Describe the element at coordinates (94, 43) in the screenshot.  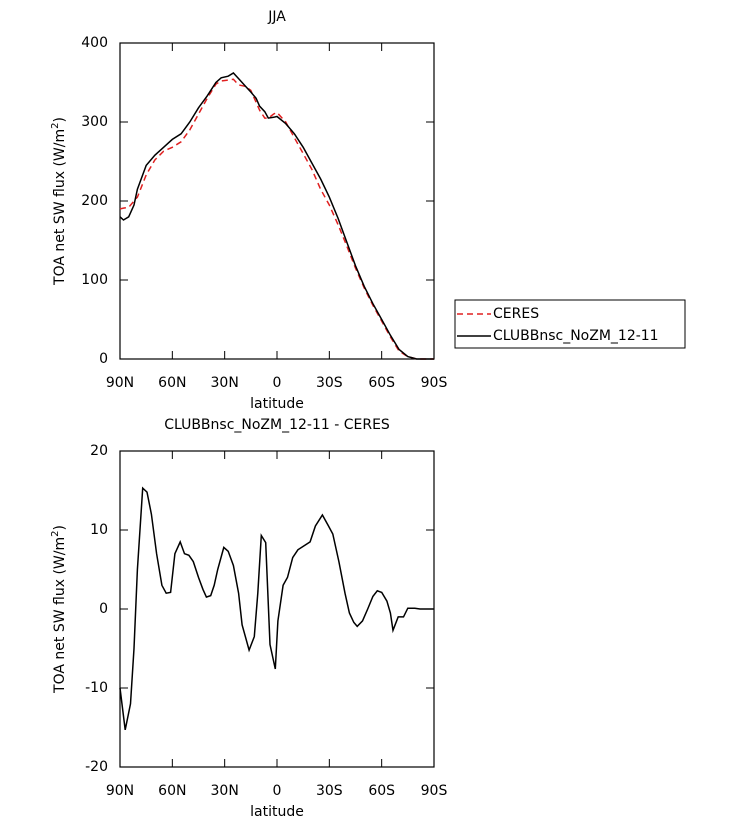
I see `y-tick-label: 400` at that location.